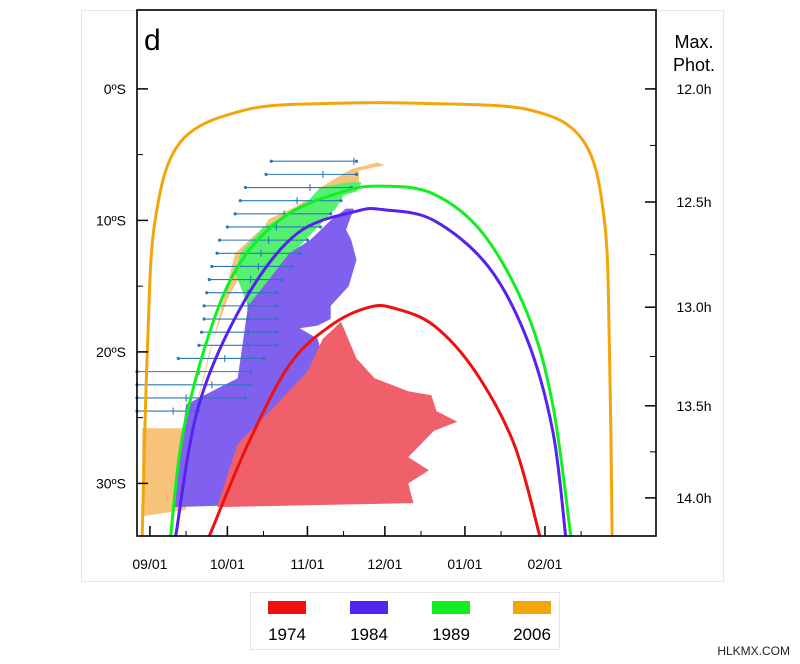 The height and width of the screenshot is (664, 800). Describe the element at coordinates (247, 286) in the screenshot. I see `error-bar-layer` at that location.